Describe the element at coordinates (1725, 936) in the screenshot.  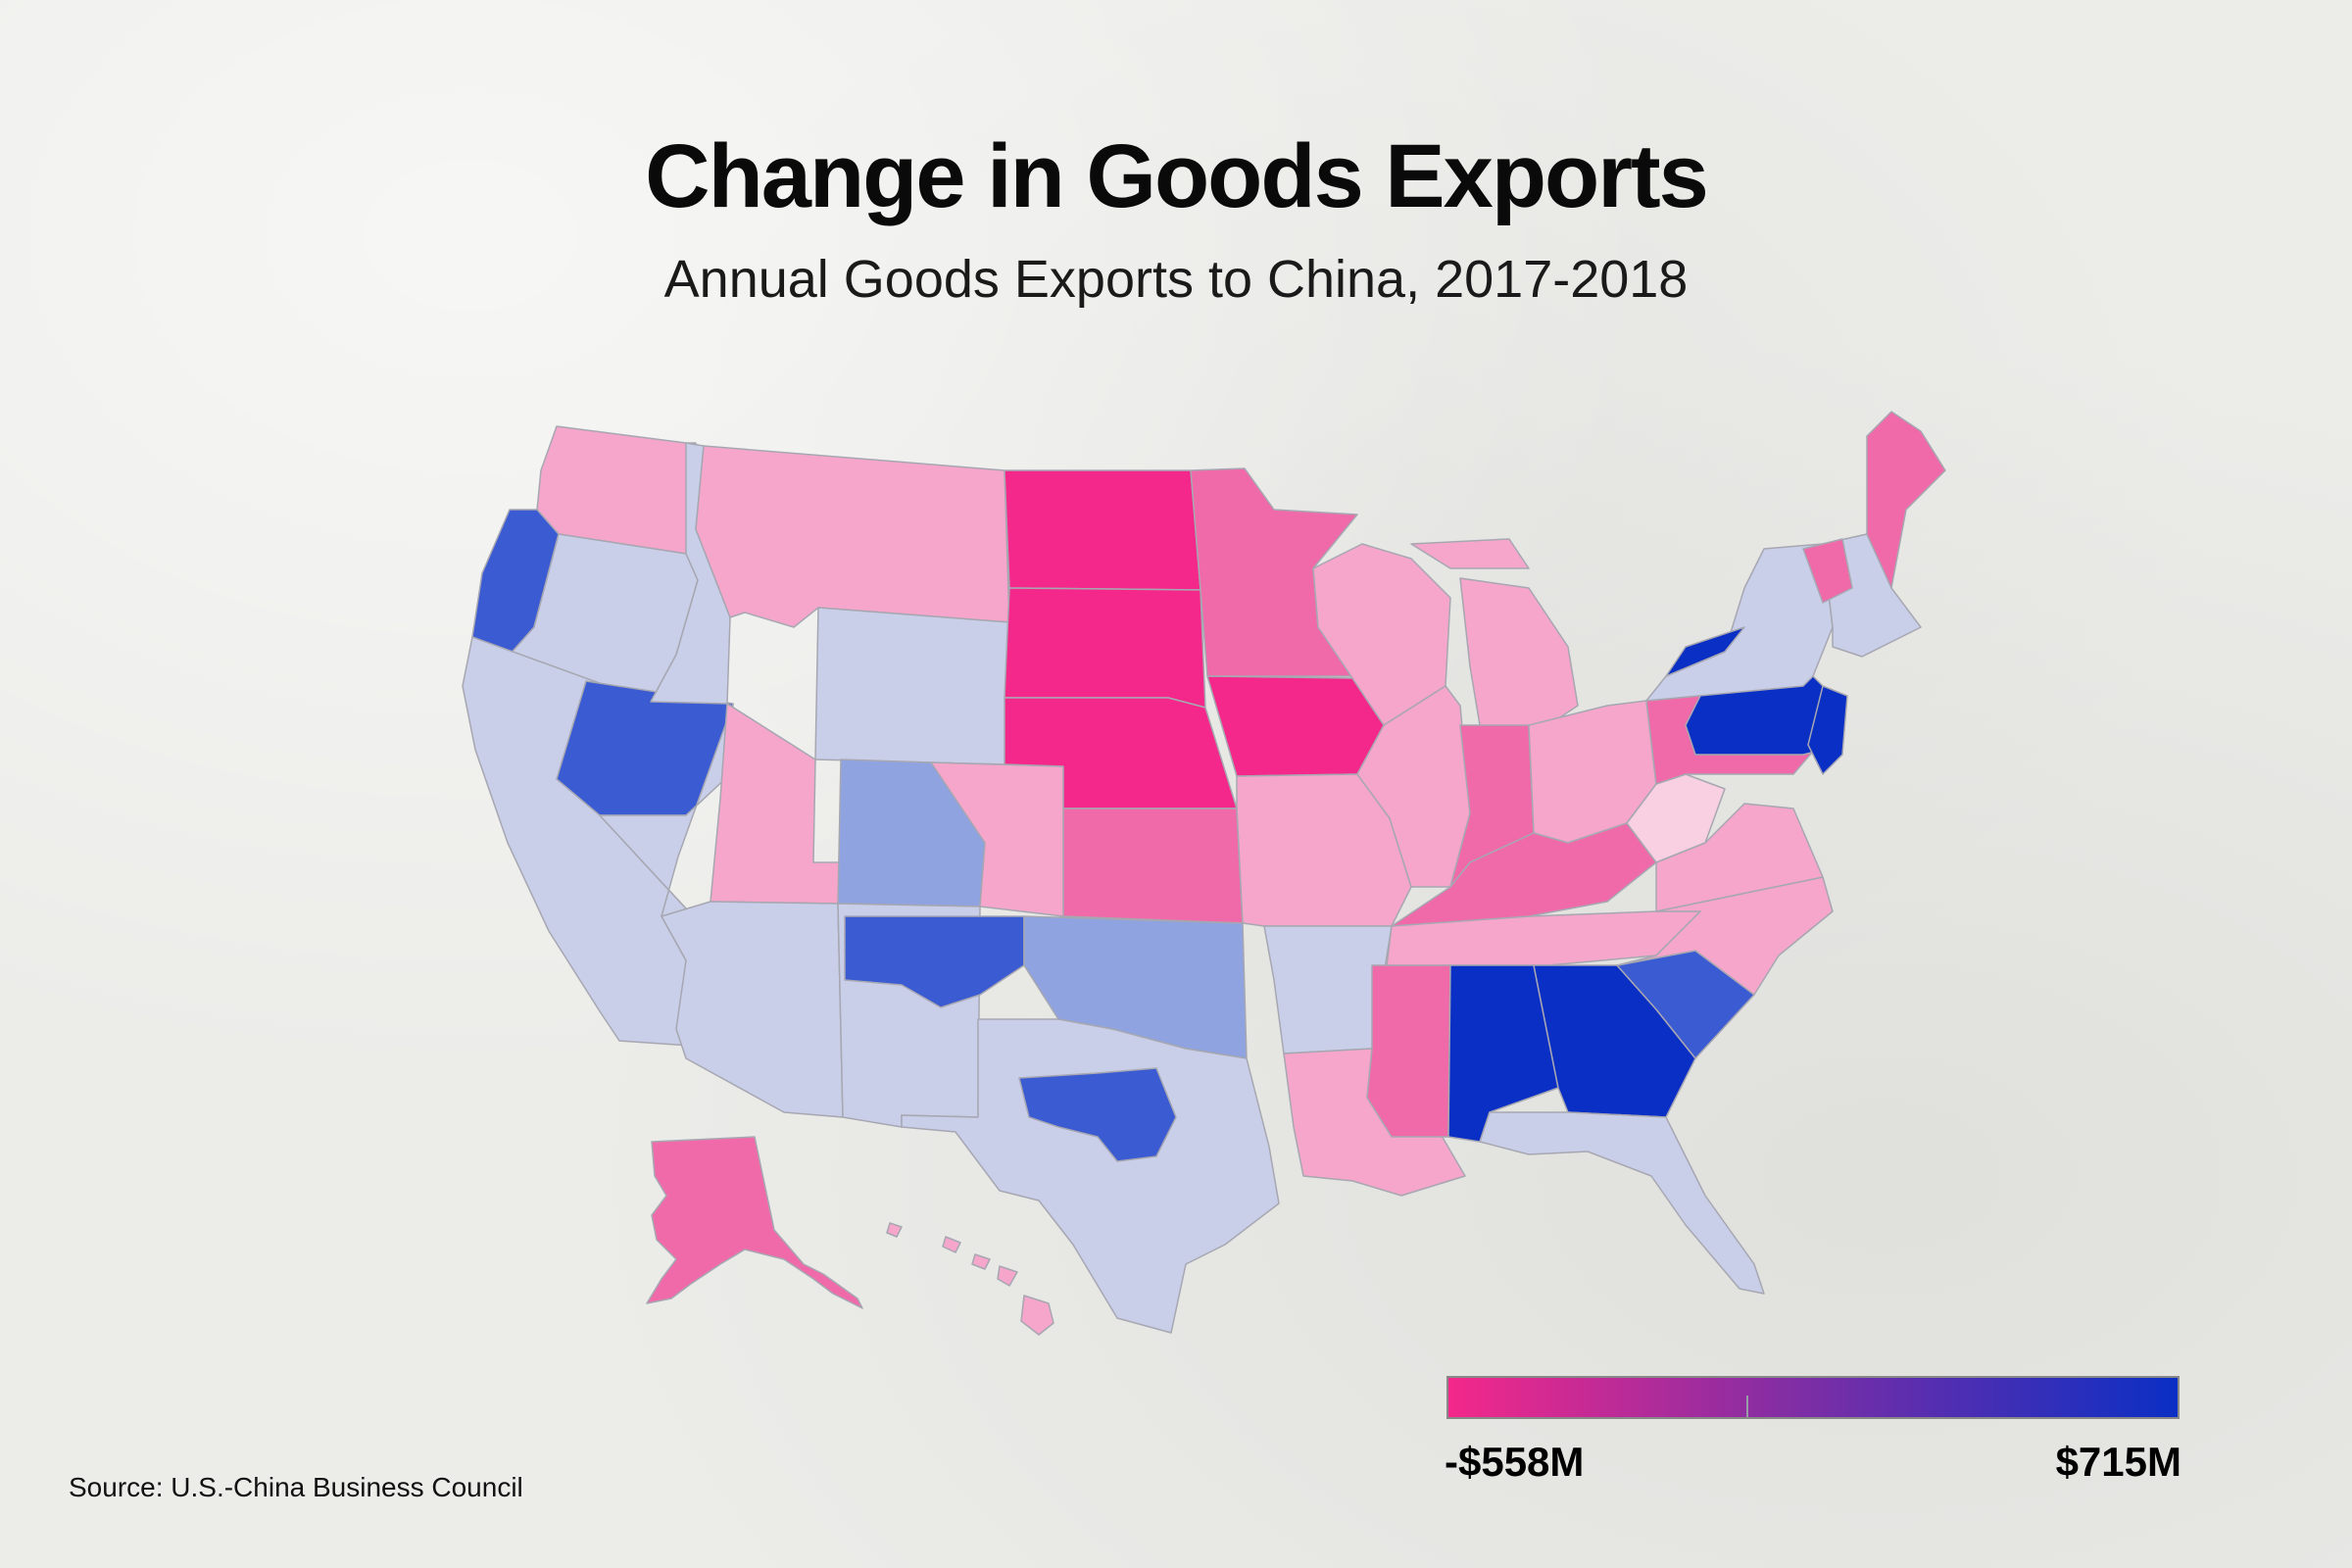
I see `region-north-carolina` at that location.